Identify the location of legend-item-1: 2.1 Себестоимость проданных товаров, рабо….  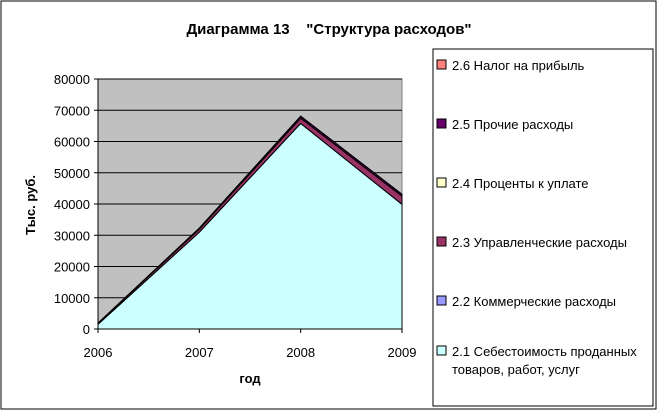
(536, 360).